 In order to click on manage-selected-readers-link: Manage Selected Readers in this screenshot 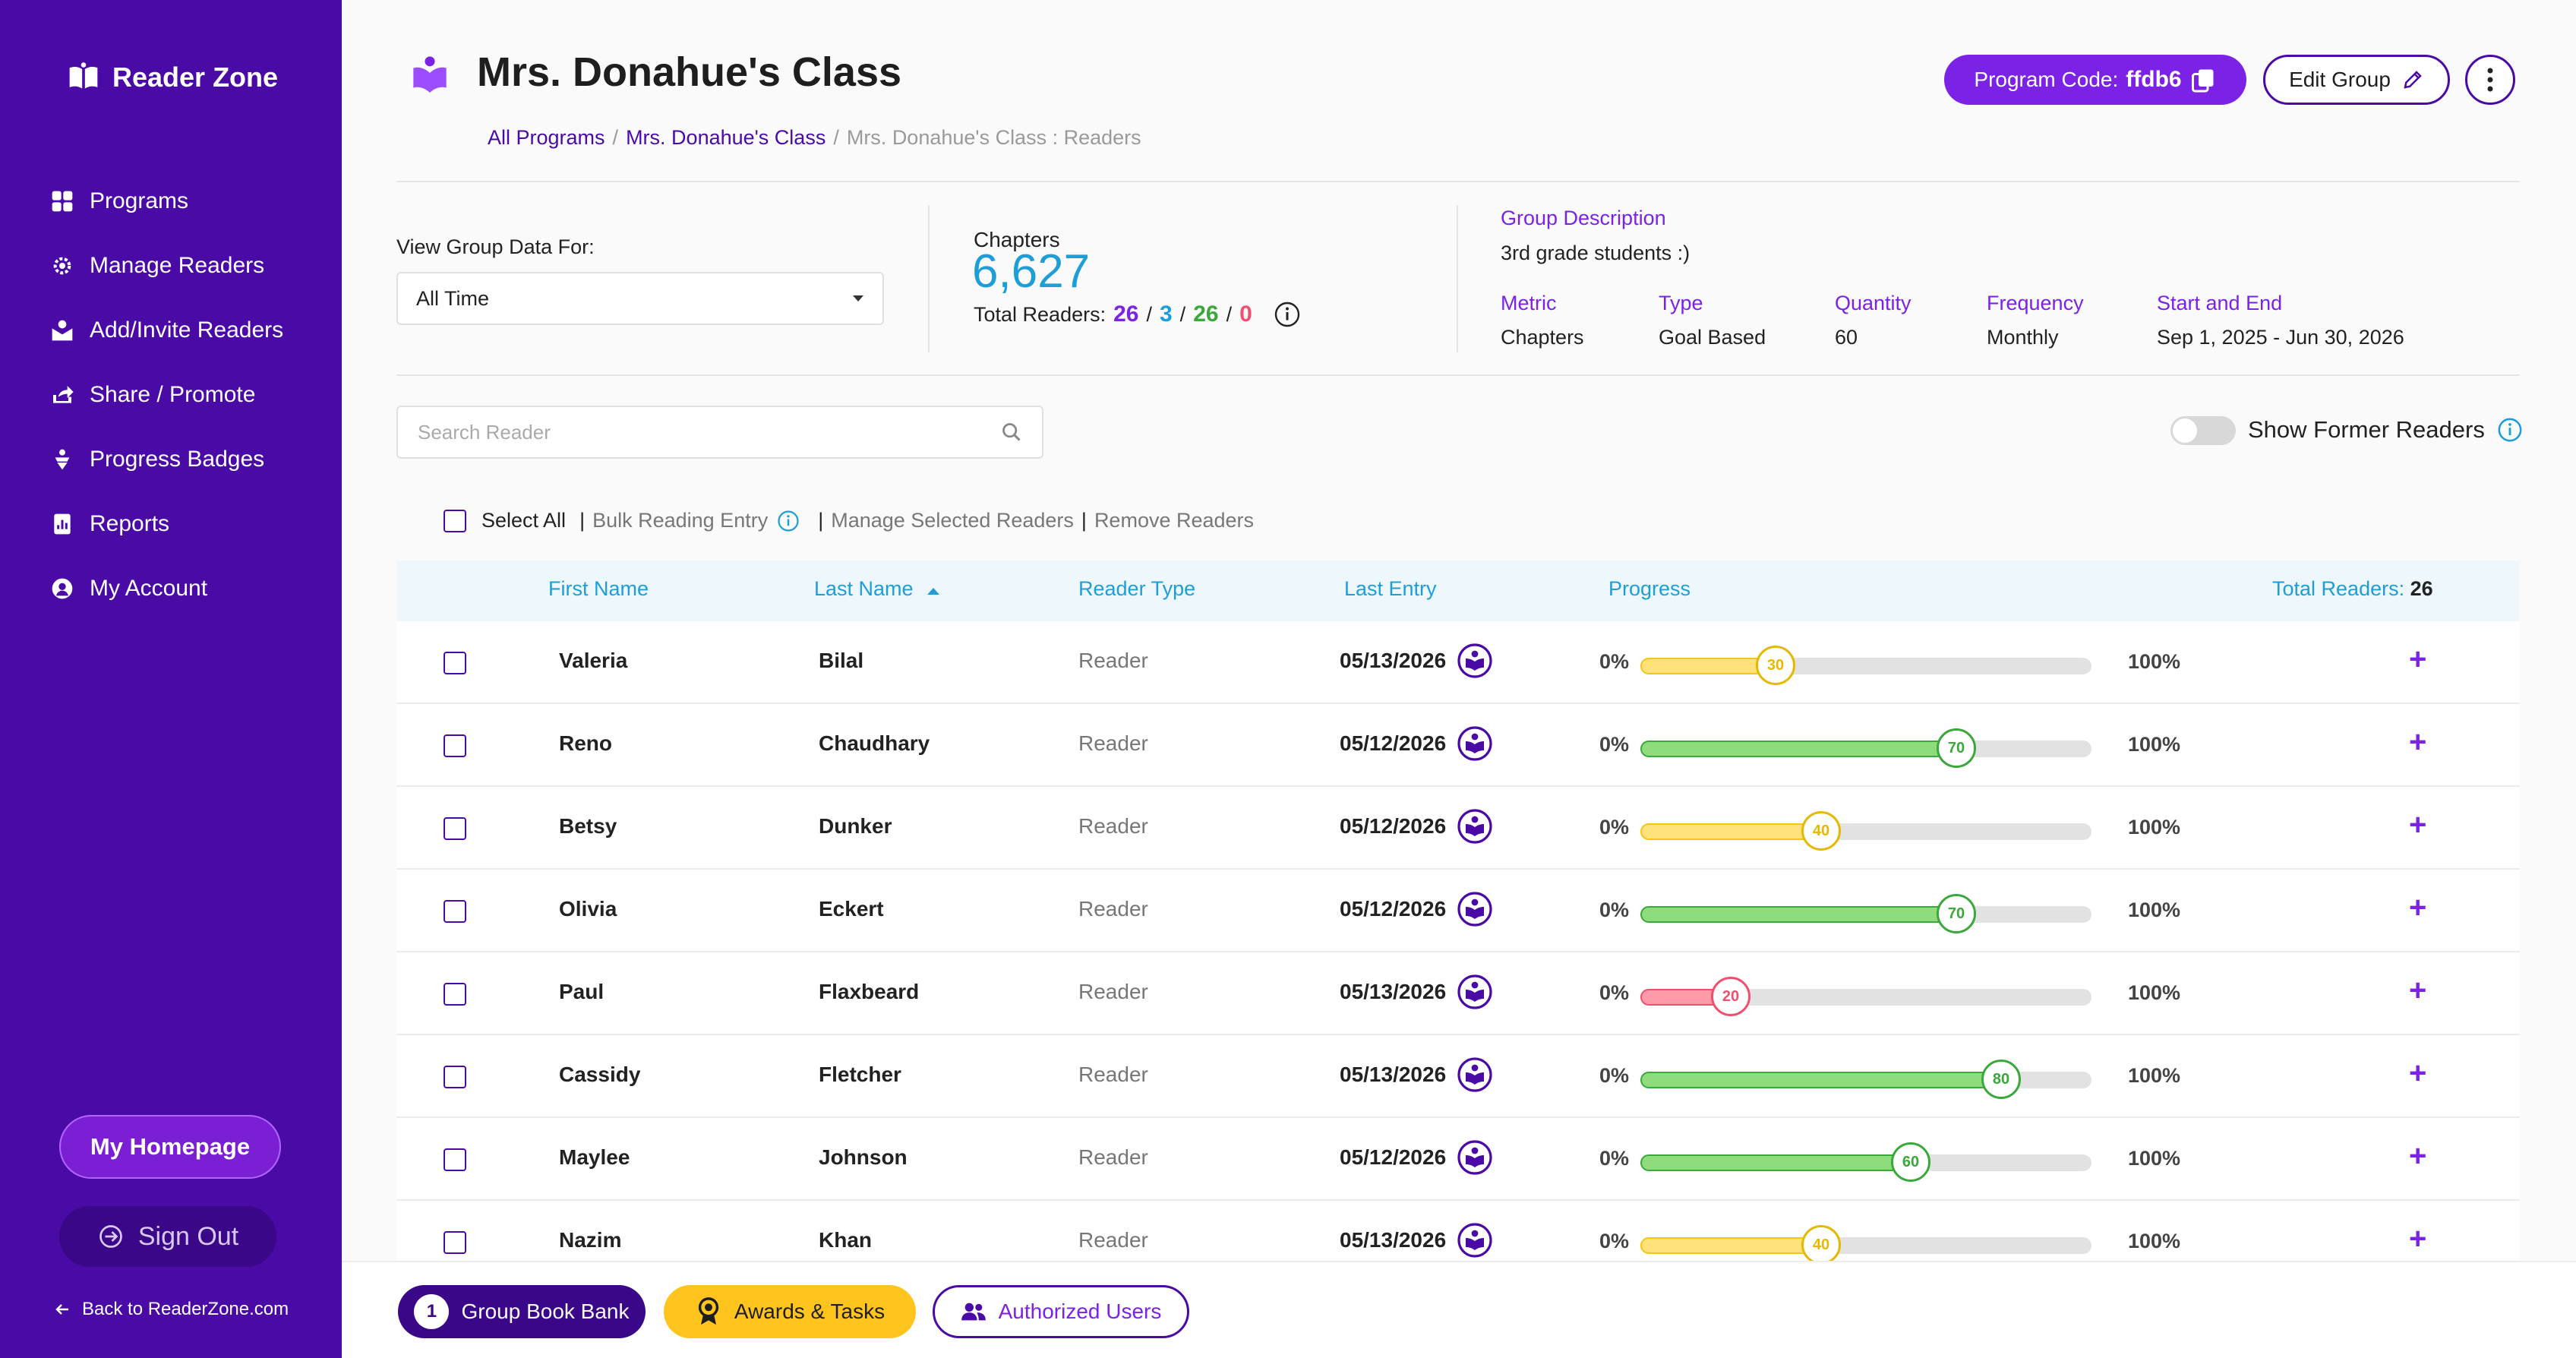, I will do `click(953, 520)`.